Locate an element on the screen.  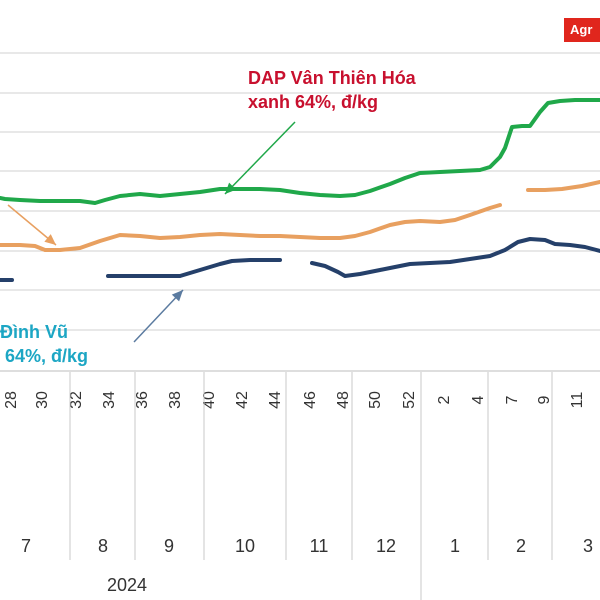
green-annotation-line2: xanh 64%, đ/kg is located at coordinates (313, 102).